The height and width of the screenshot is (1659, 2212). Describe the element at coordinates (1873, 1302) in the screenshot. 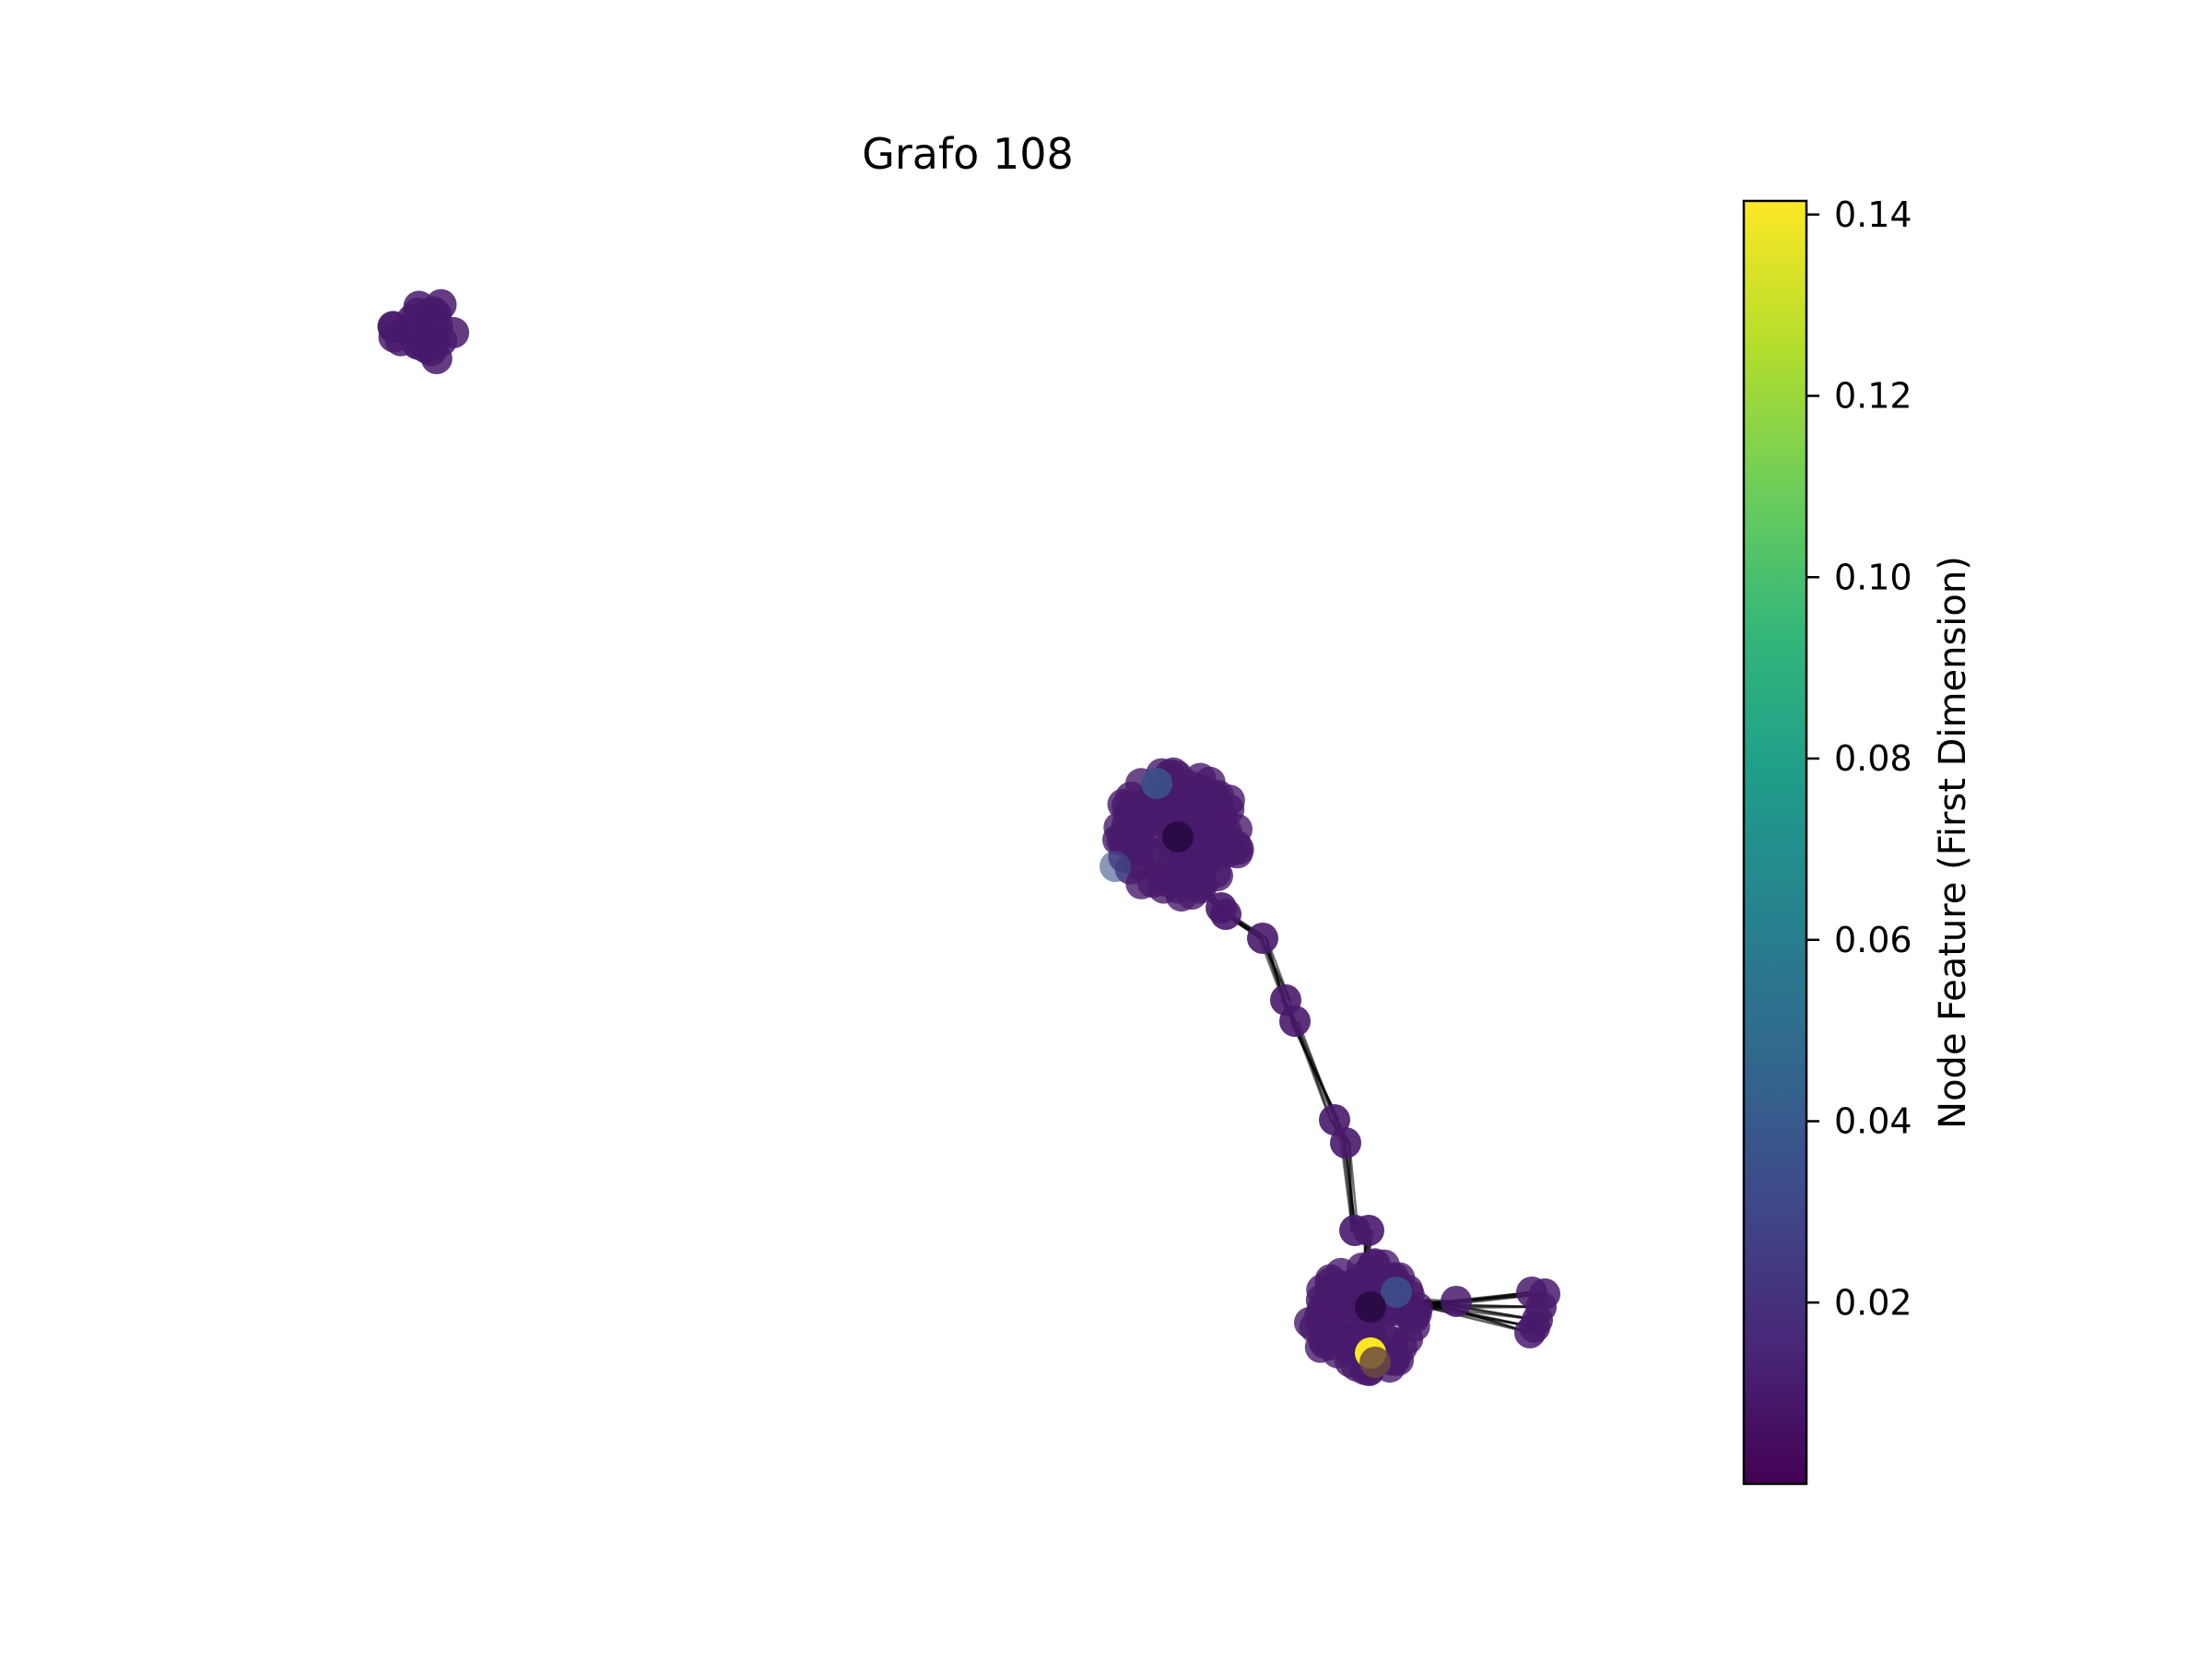

I see `colorbar-tick-label: 0.02` at that location.